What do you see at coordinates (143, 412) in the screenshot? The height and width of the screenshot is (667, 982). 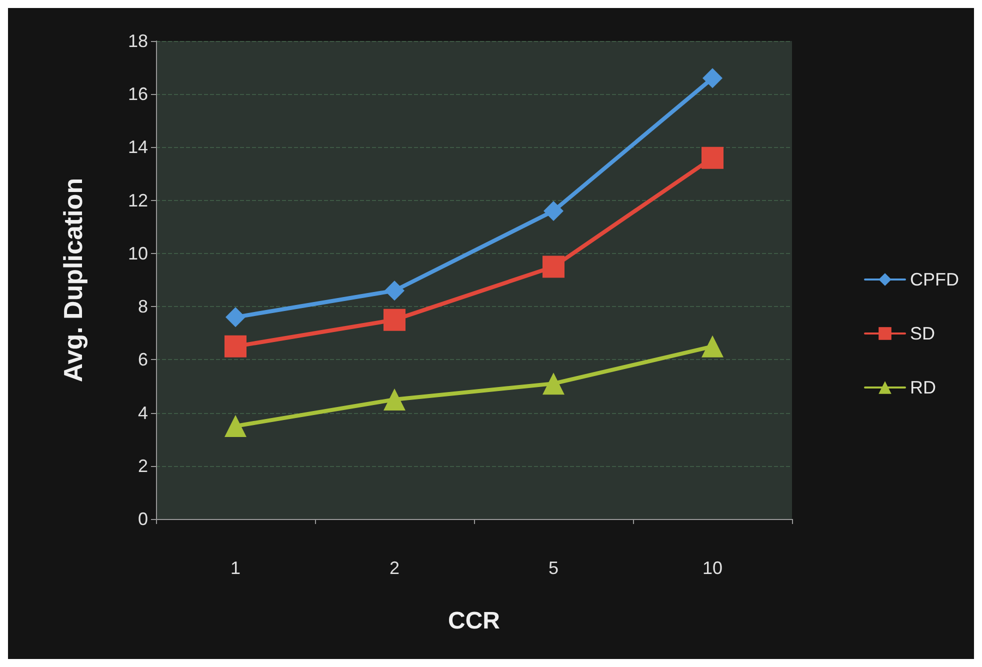 I see `y-tick-label: 4` at bounding box center [143, 412].